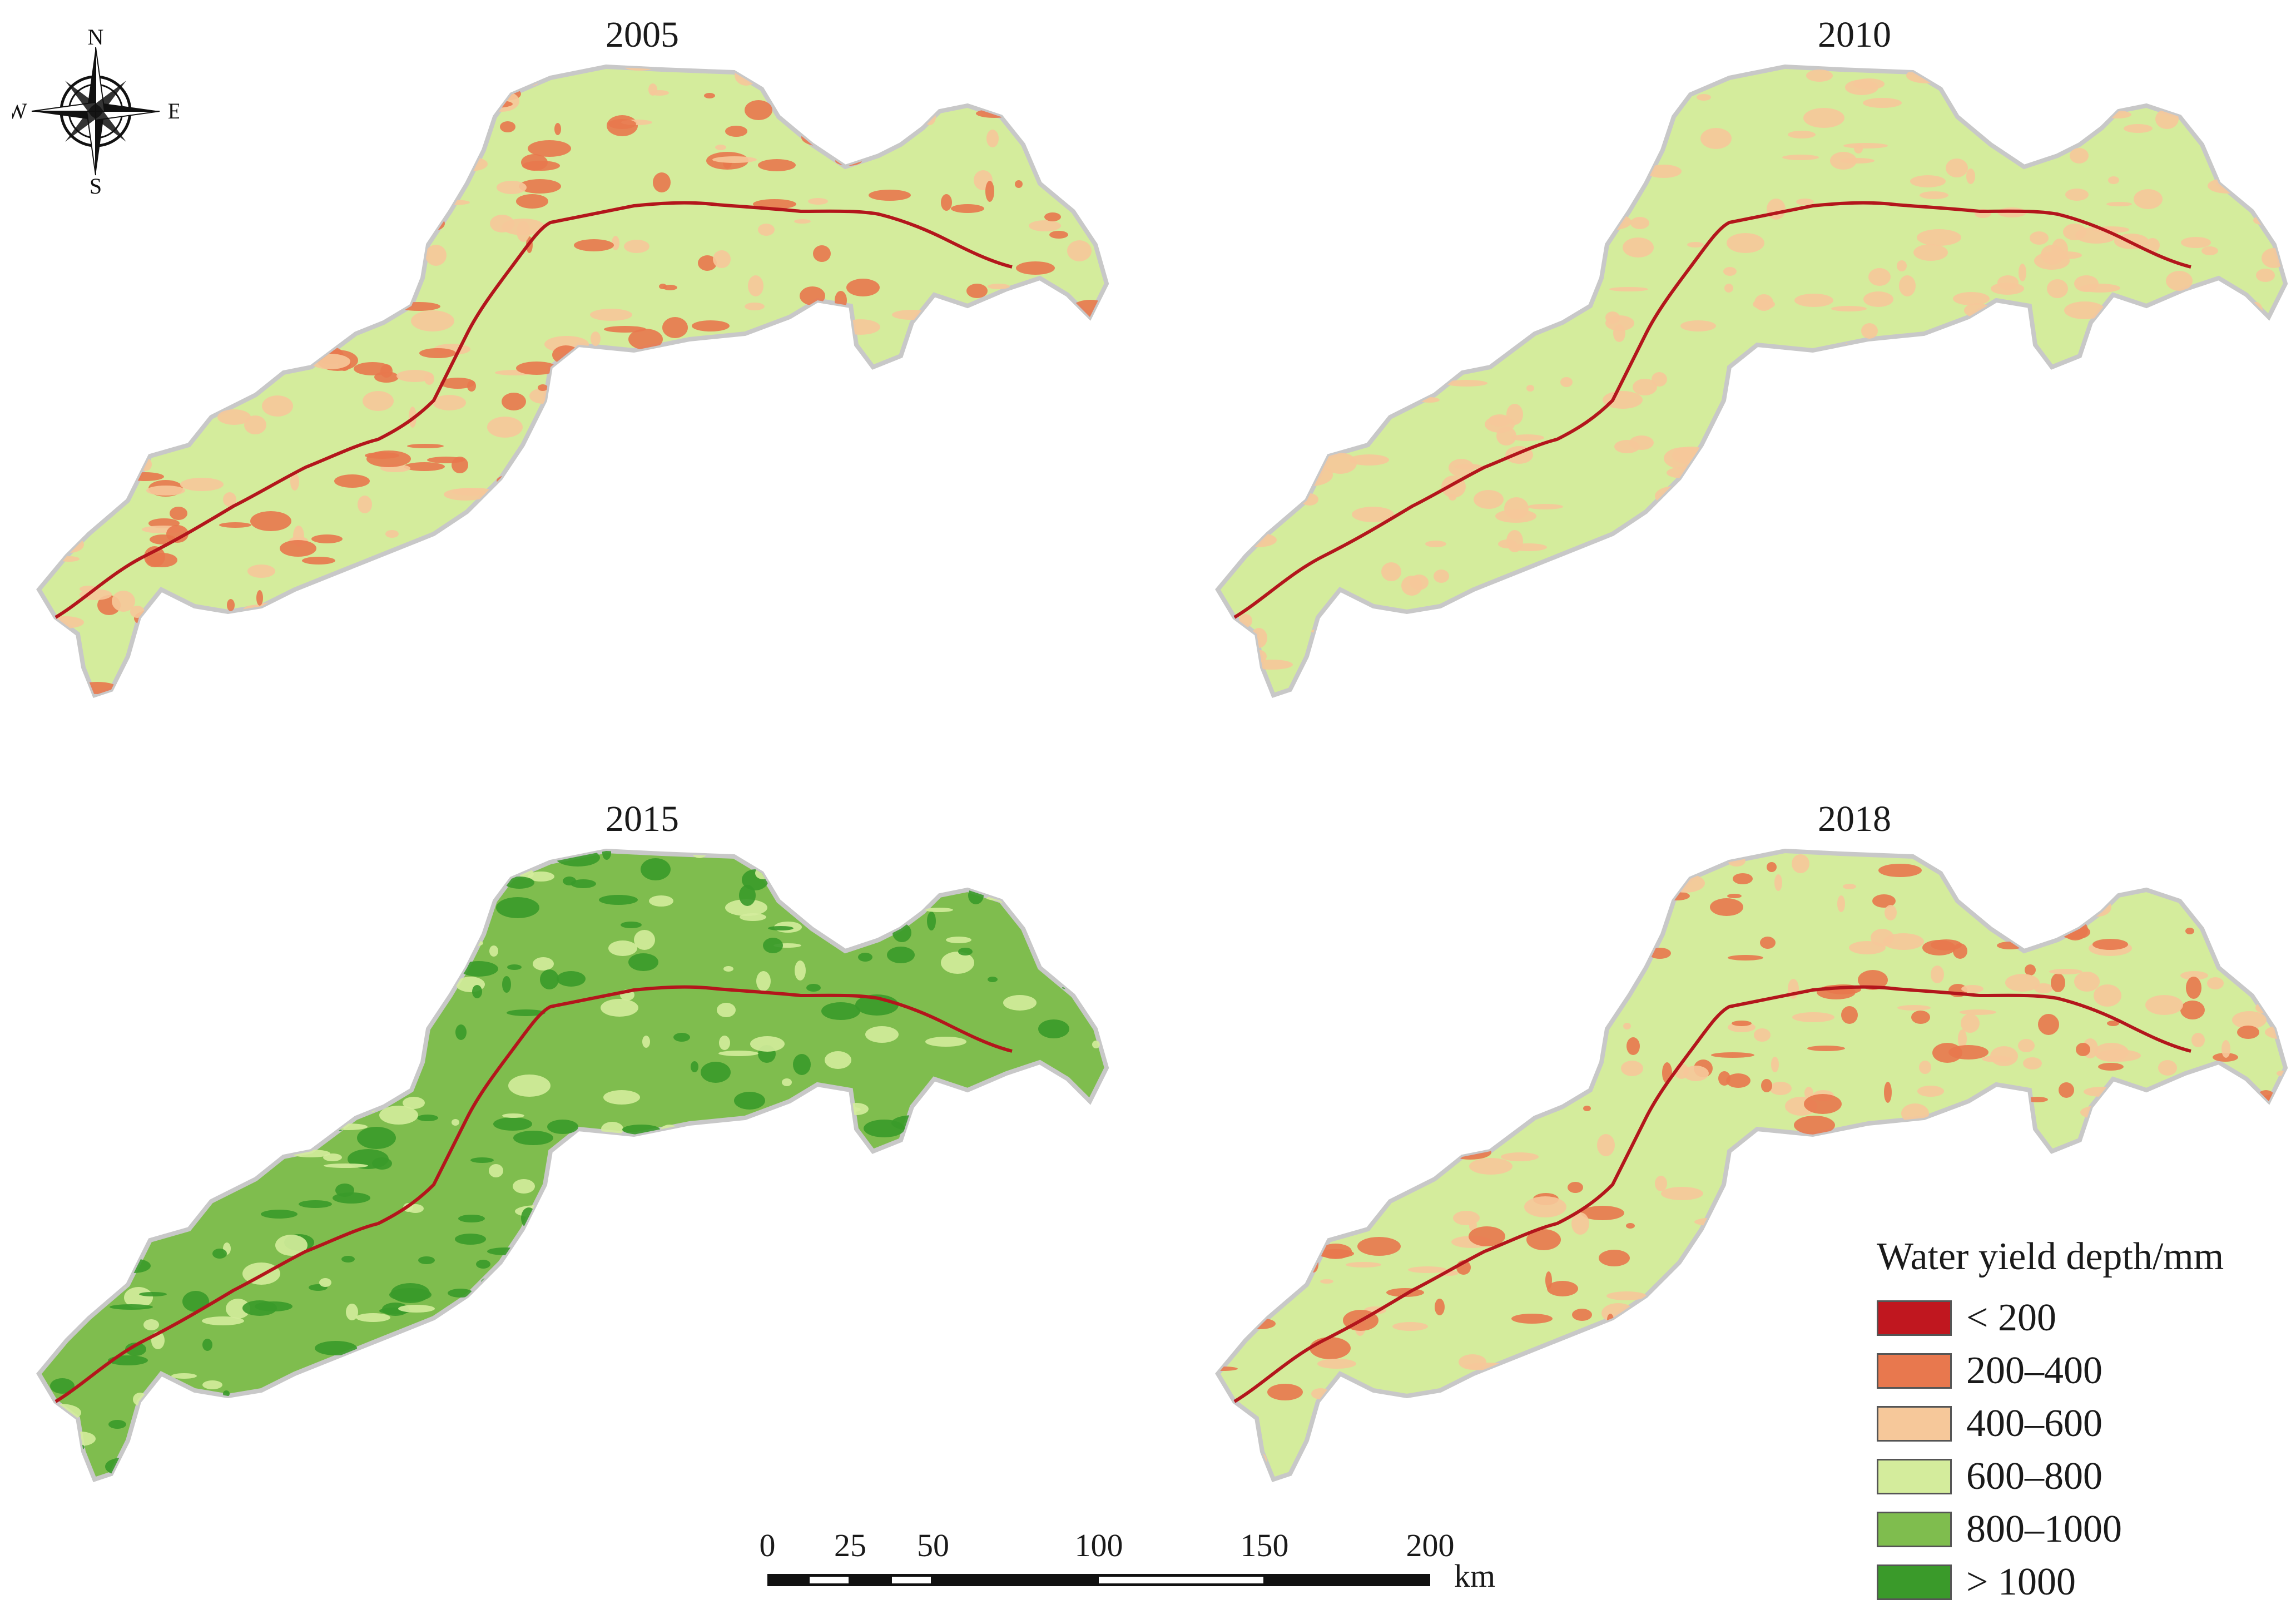 The height and width of the screenshot is (1624, 2296). Describe the element at coordinates (173, 111) in the screenshot. I see `compass-e: E` at that location.